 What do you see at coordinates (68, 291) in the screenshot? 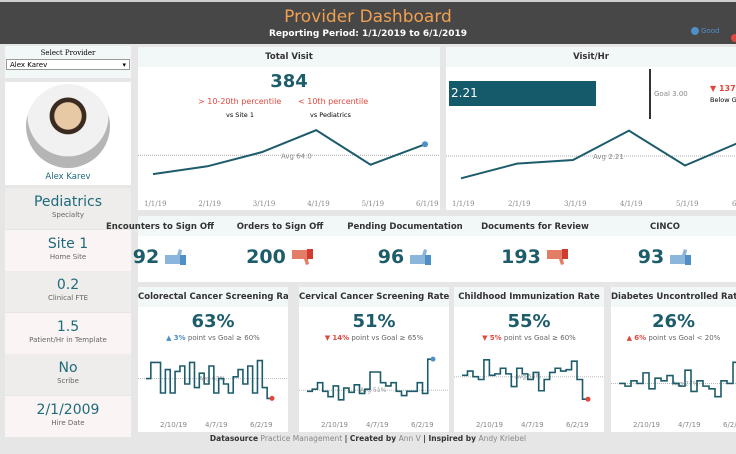
I see `info-row: 0.2 Clinical FTE` at bounding box center [68, 291].